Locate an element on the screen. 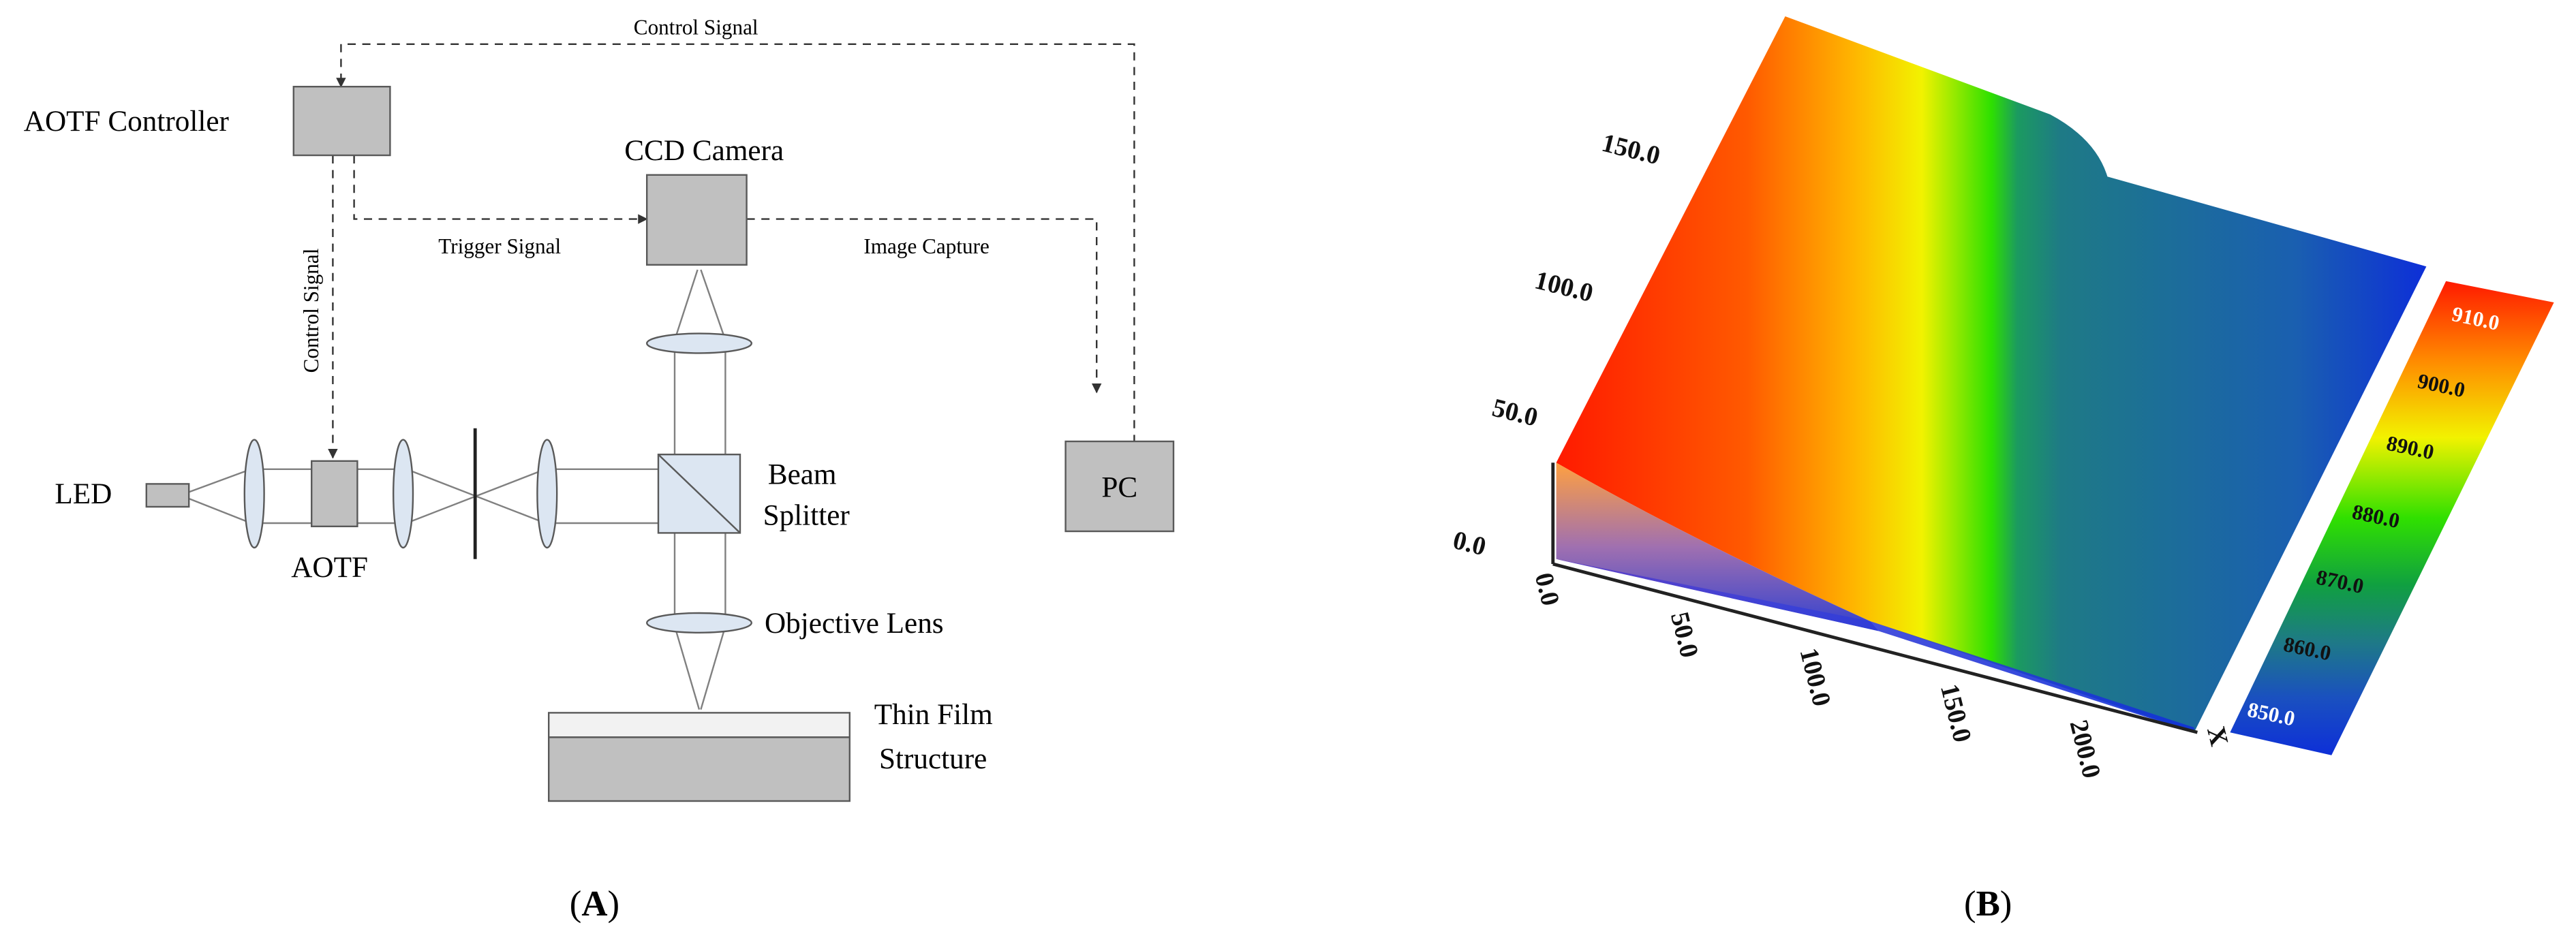 The width and height of the screenshot is (2576, 940). colorbar is located at coordinates (2392, 518).